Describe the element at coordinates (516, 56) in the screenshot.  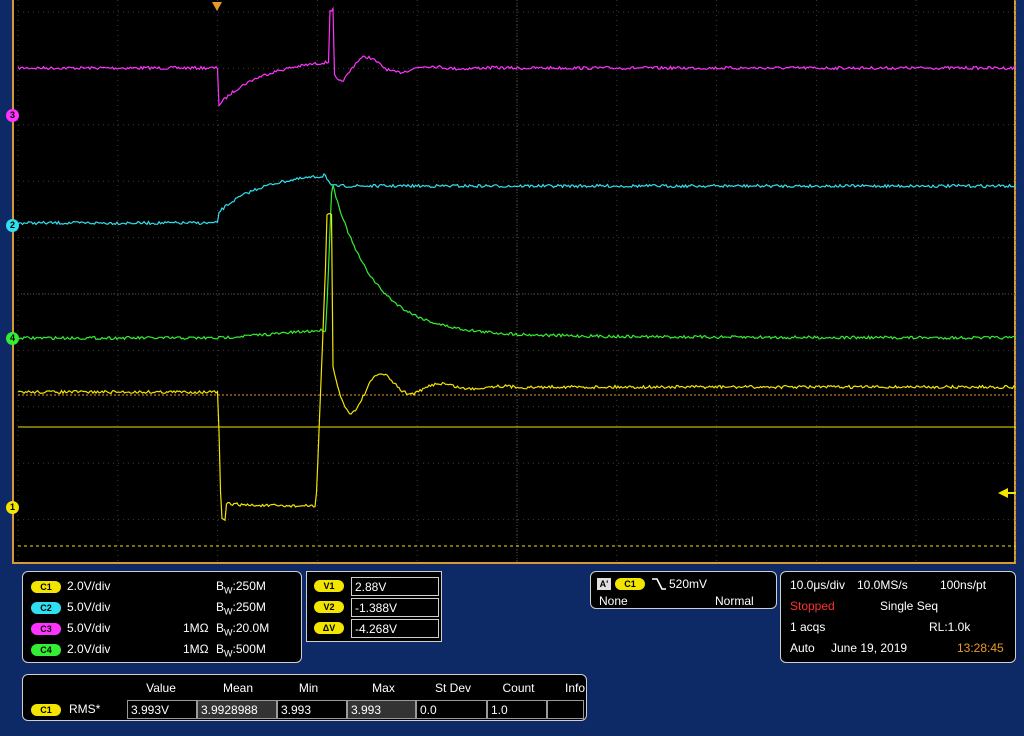
I see `channel-3-trace` at that location.